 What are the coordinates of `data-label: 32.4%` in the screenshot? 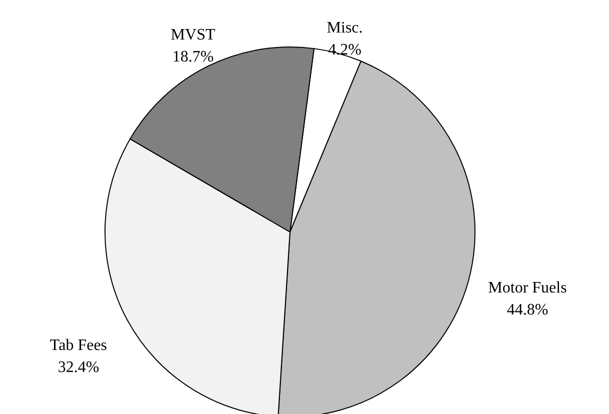 It's located at (79, 367).